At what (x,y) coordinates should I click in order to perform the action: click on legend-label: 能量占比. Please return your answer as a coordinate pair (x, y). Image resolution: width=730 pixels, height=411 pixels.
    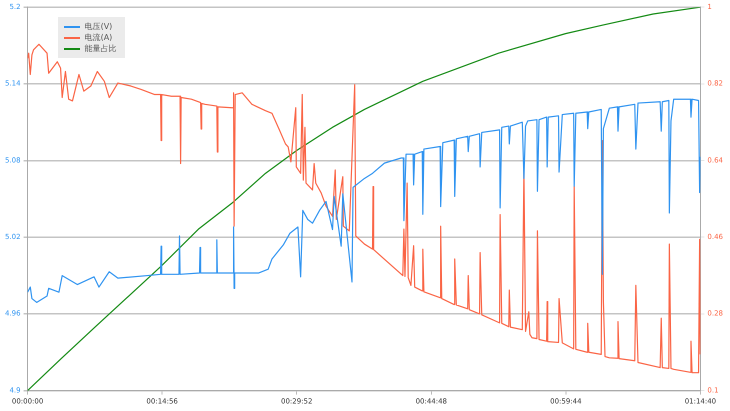
    Looking at the image, I should click on (100, 48).